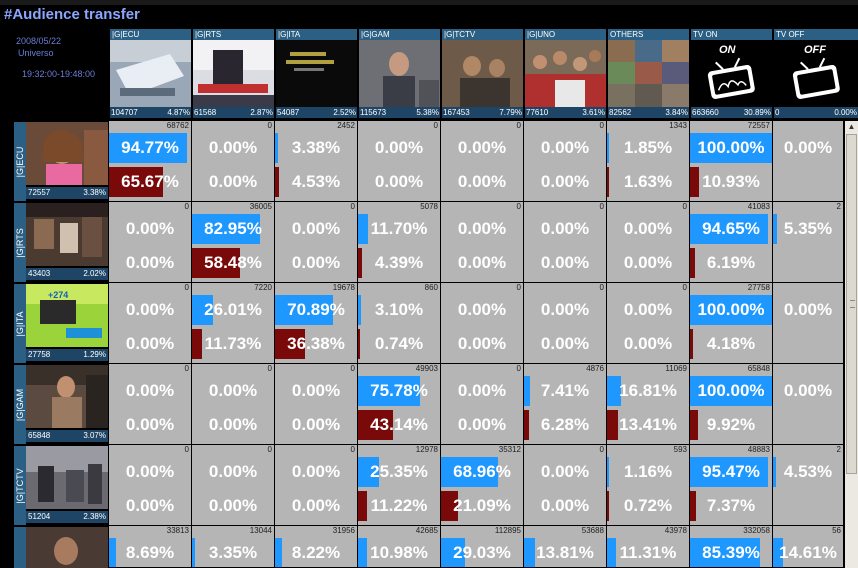 Image resolution: width=858 pixels, height=568 pixels. I want to click on vertical-scrollbar: ▲, so click(851, 344).